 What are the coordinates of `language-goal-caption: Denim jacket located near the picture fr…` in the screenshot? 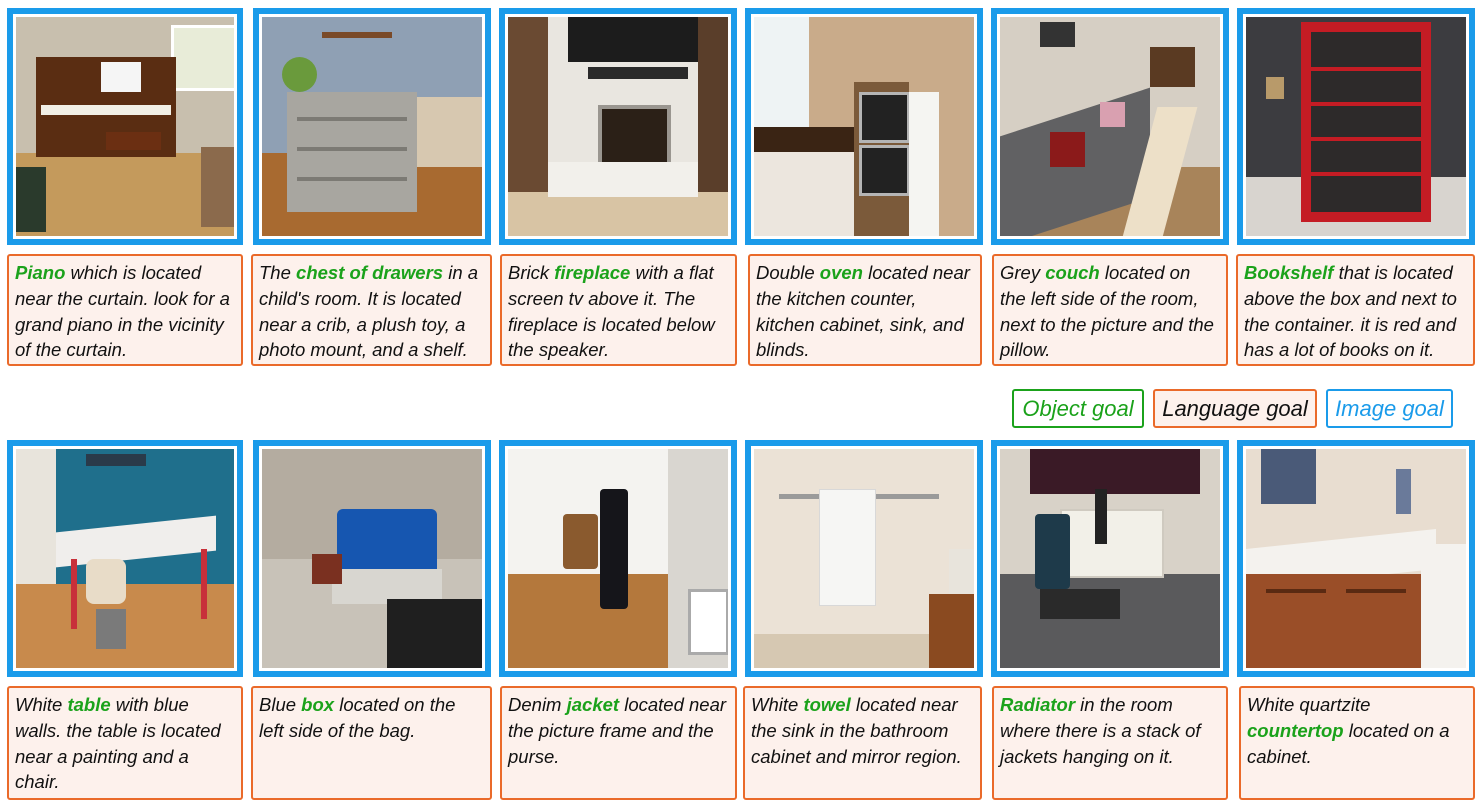 It's located at (618, 743).